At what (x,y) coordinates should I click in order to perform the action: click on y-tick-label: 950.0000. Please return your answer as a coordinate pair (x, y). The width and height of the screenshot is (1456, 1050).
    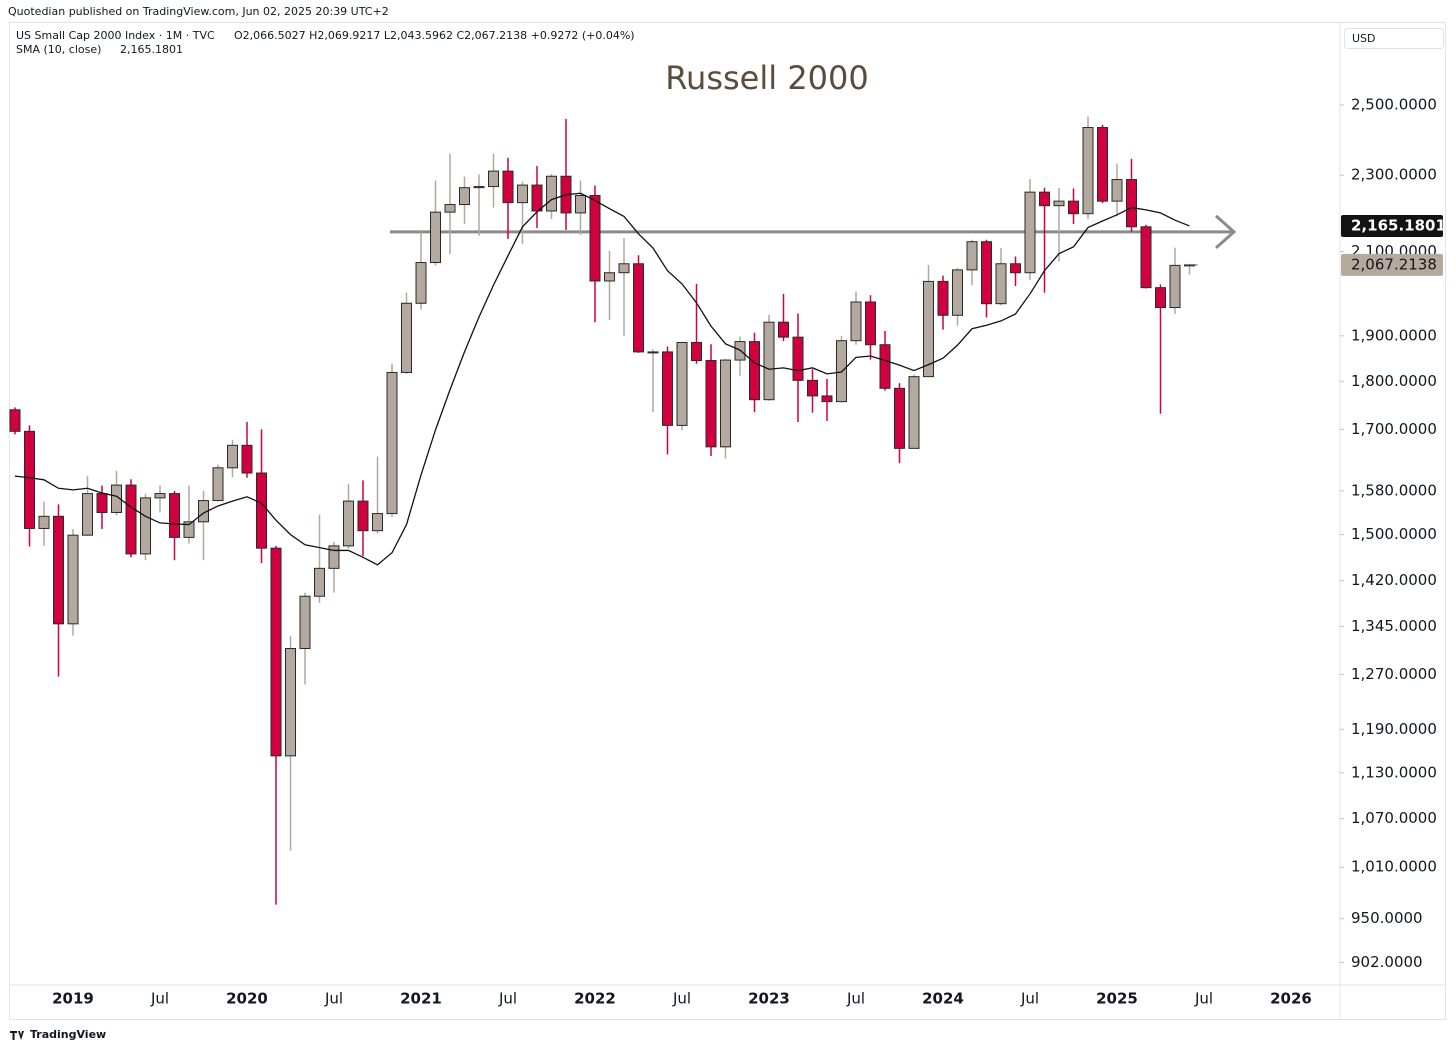
    Looking at the image, I should click on (1387, 918).